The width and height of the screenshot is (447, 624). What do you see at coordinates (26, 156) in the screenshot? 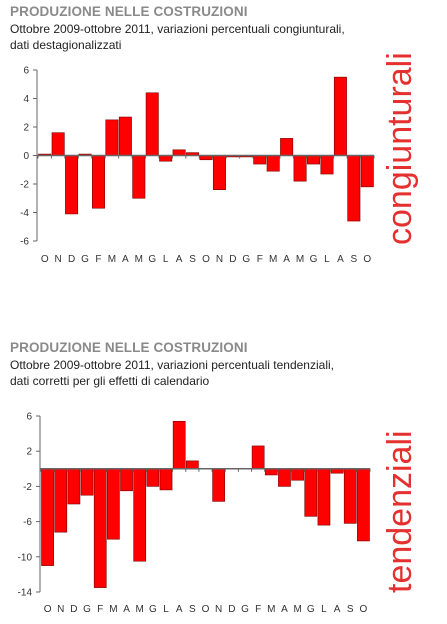
I see `y-tick-label: 0` at bounding box center [26, 156].